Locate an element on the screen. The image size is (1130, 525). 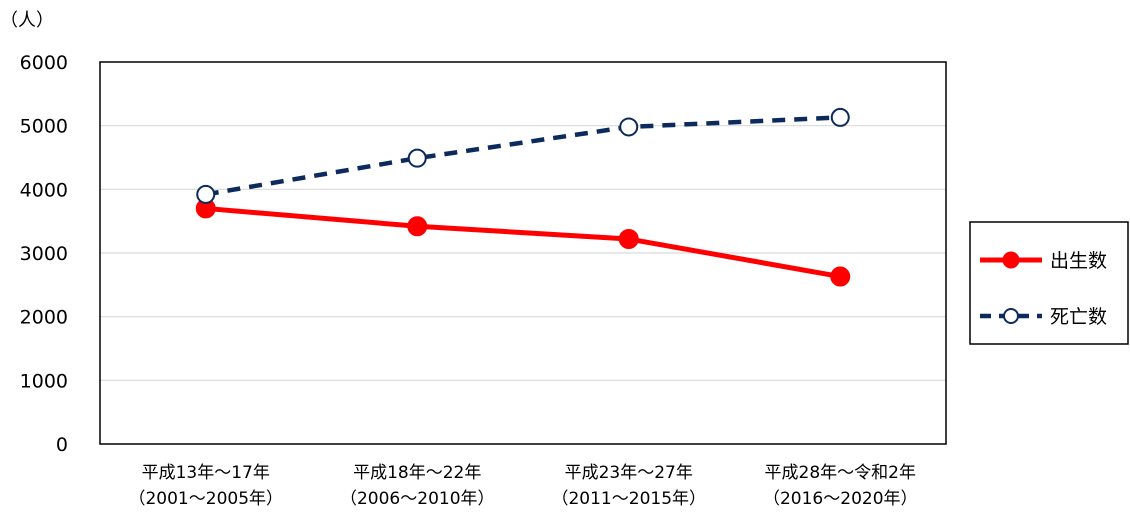
x-category-label: 平成18年～22年 is located at coordinates (417, 473).